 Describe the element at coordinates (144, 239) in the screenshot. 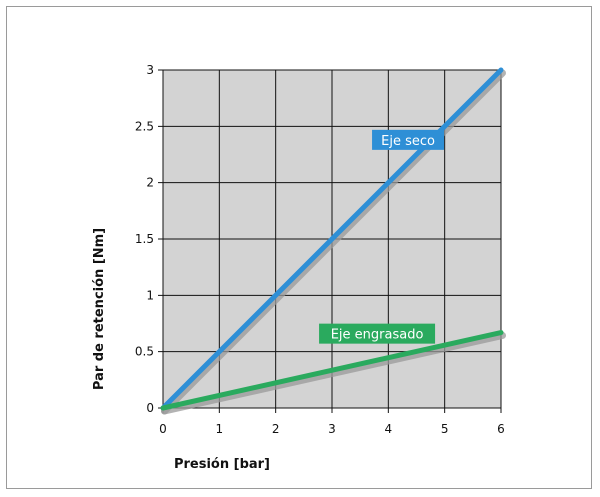

I see `y-tick-label: 1.5` at that location.